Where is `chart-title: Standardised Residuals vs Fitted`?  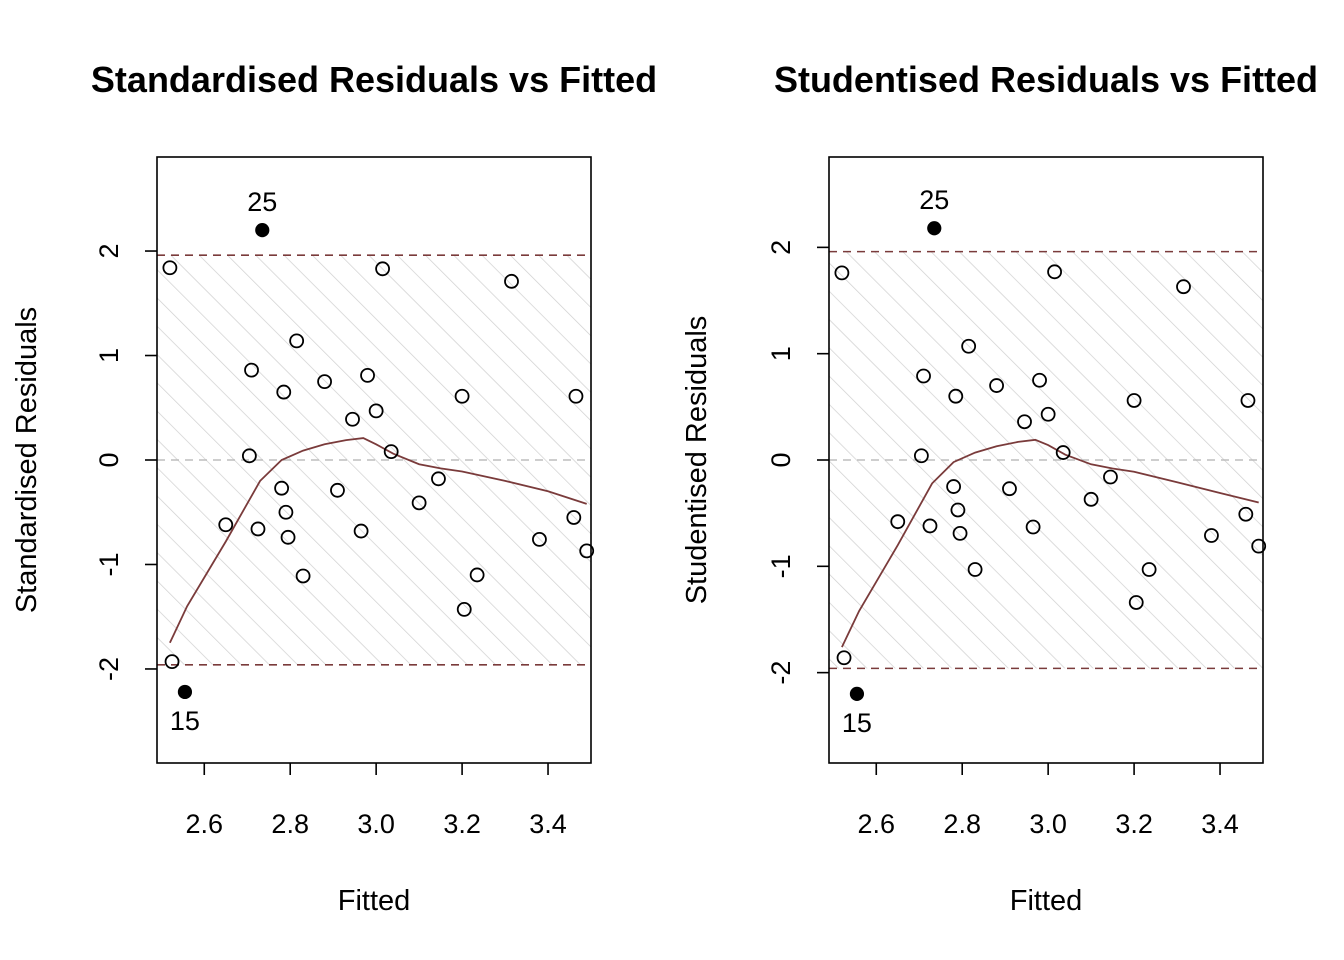 chart-title: Standardised Residuals vs Fitted is located at coordinates (374, 79).